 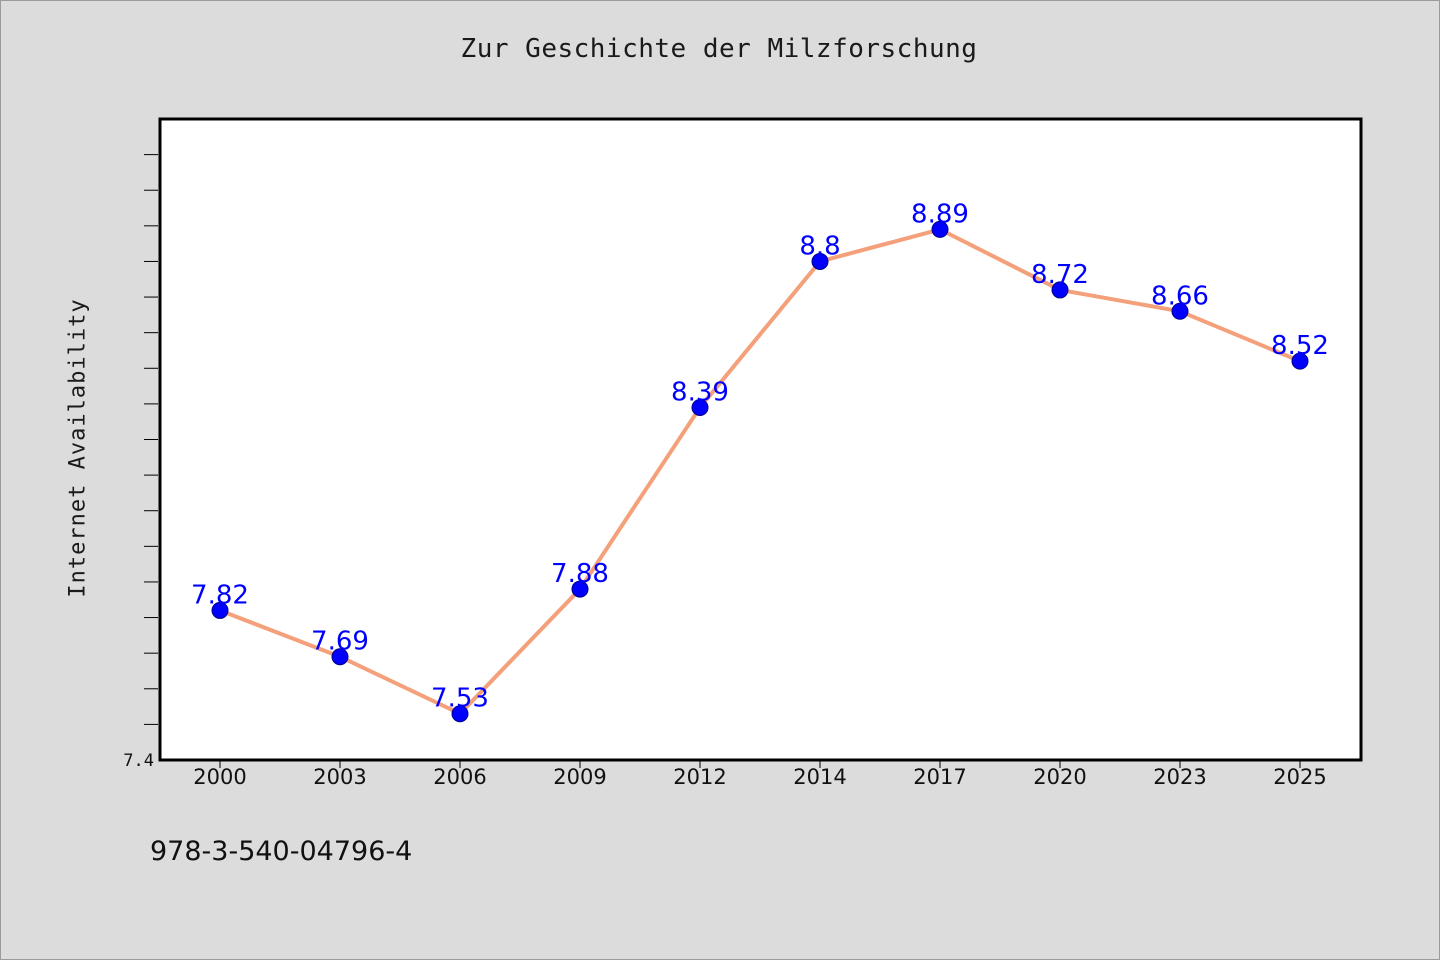 What do you see at coordinates (1300, 346) in the screenshot?
I see `data-label: 8.52` at bounding box center [1300, 346].